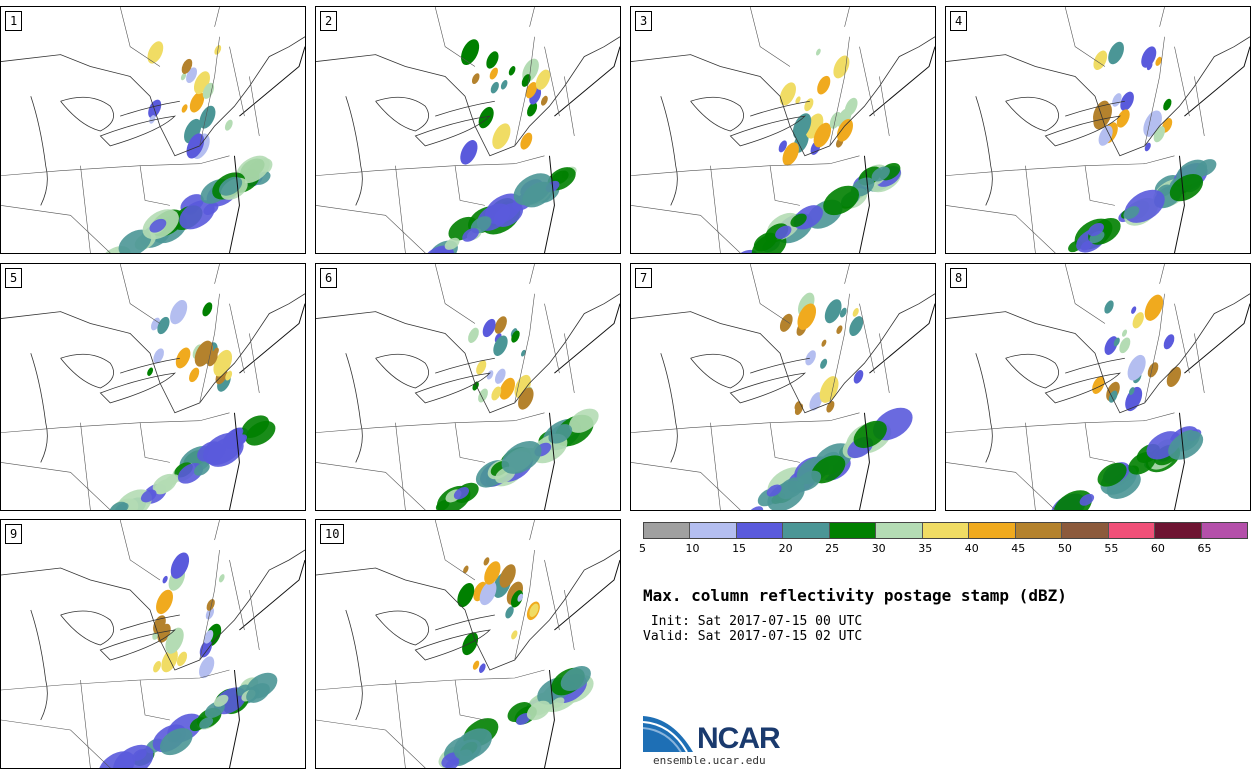  I want to click on colorbar-tick-label: 5, so click(642, 548).